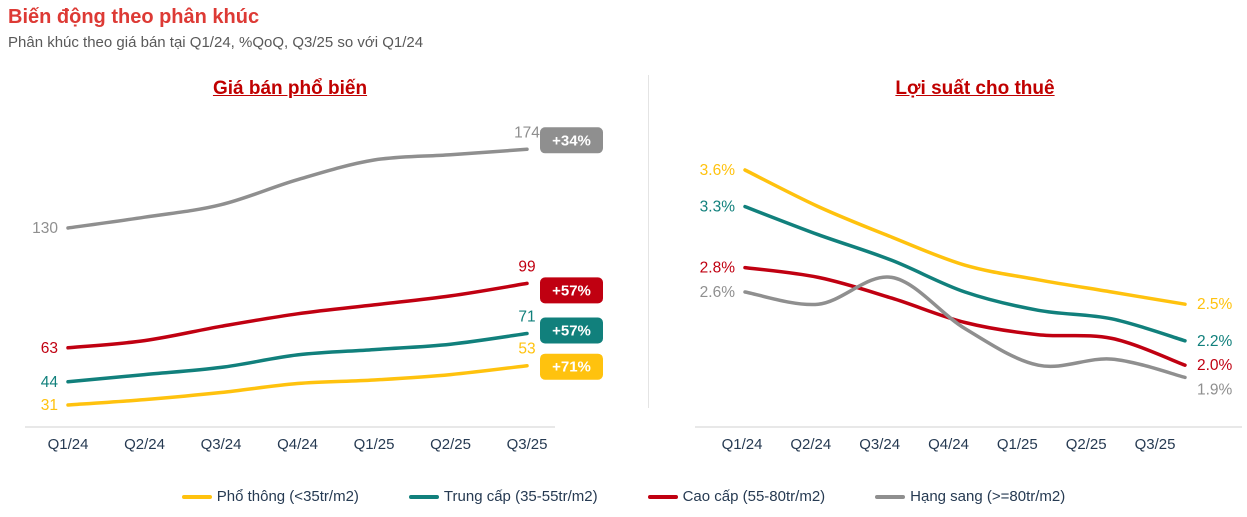 Image resolution: width=1247 pixels, height=517 pixels. I want to click on legend-label: Cao cấp (55-80tr/m2), so click(754, 496).